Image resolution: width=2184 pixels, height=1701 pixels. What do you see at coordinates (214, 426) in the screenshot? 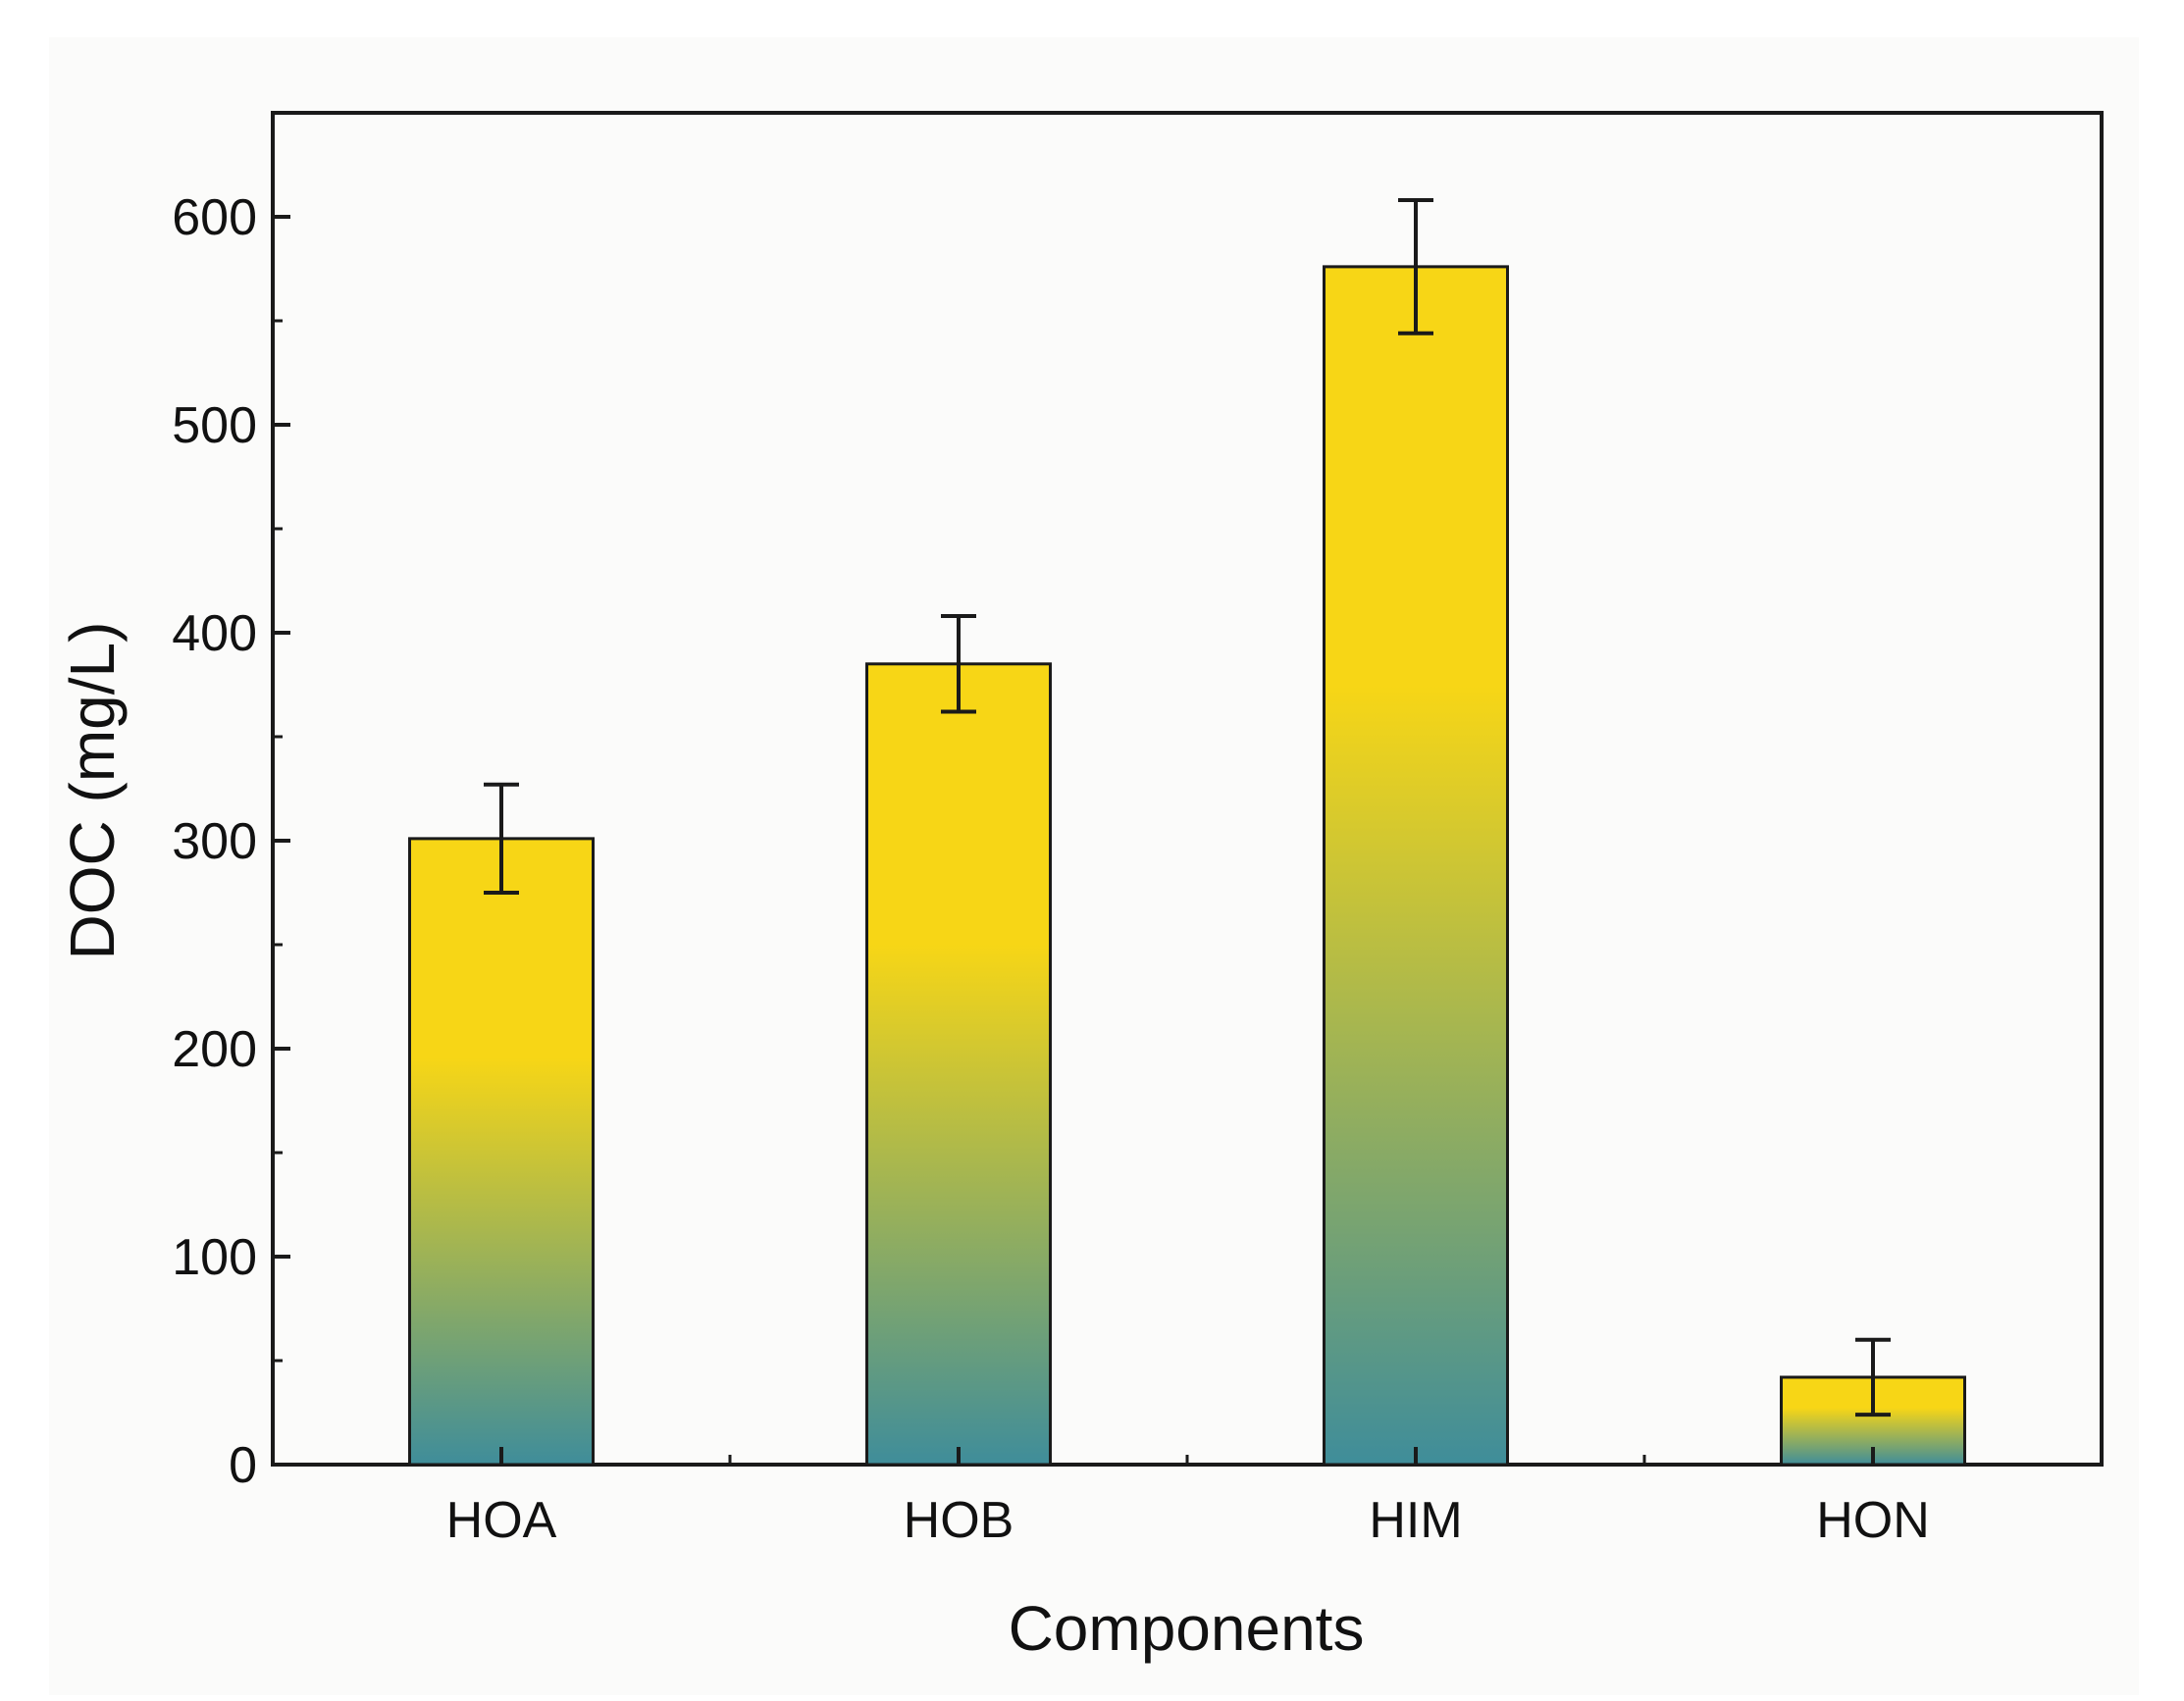
I see `y-tick-label: 500` at bounding box center [214, 426].